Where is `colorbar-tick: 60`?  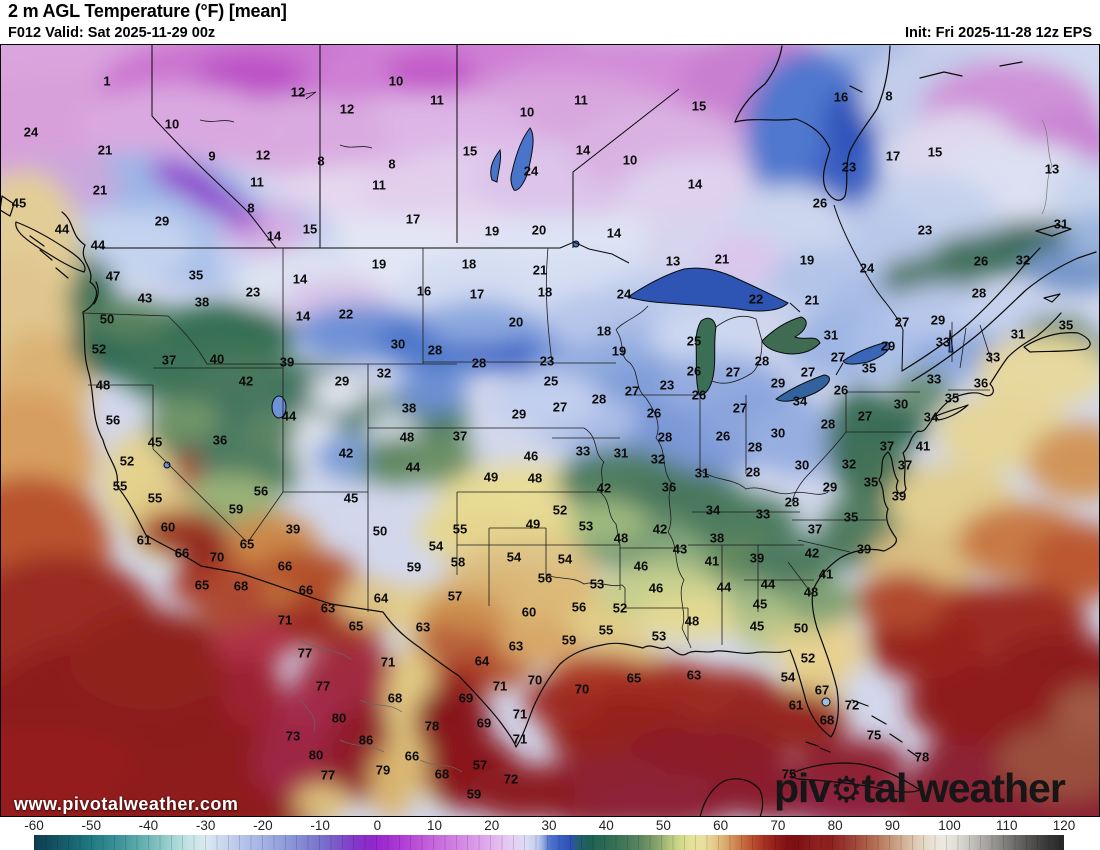
colorbar-tick: 60 is located at coordinates (721, 825).